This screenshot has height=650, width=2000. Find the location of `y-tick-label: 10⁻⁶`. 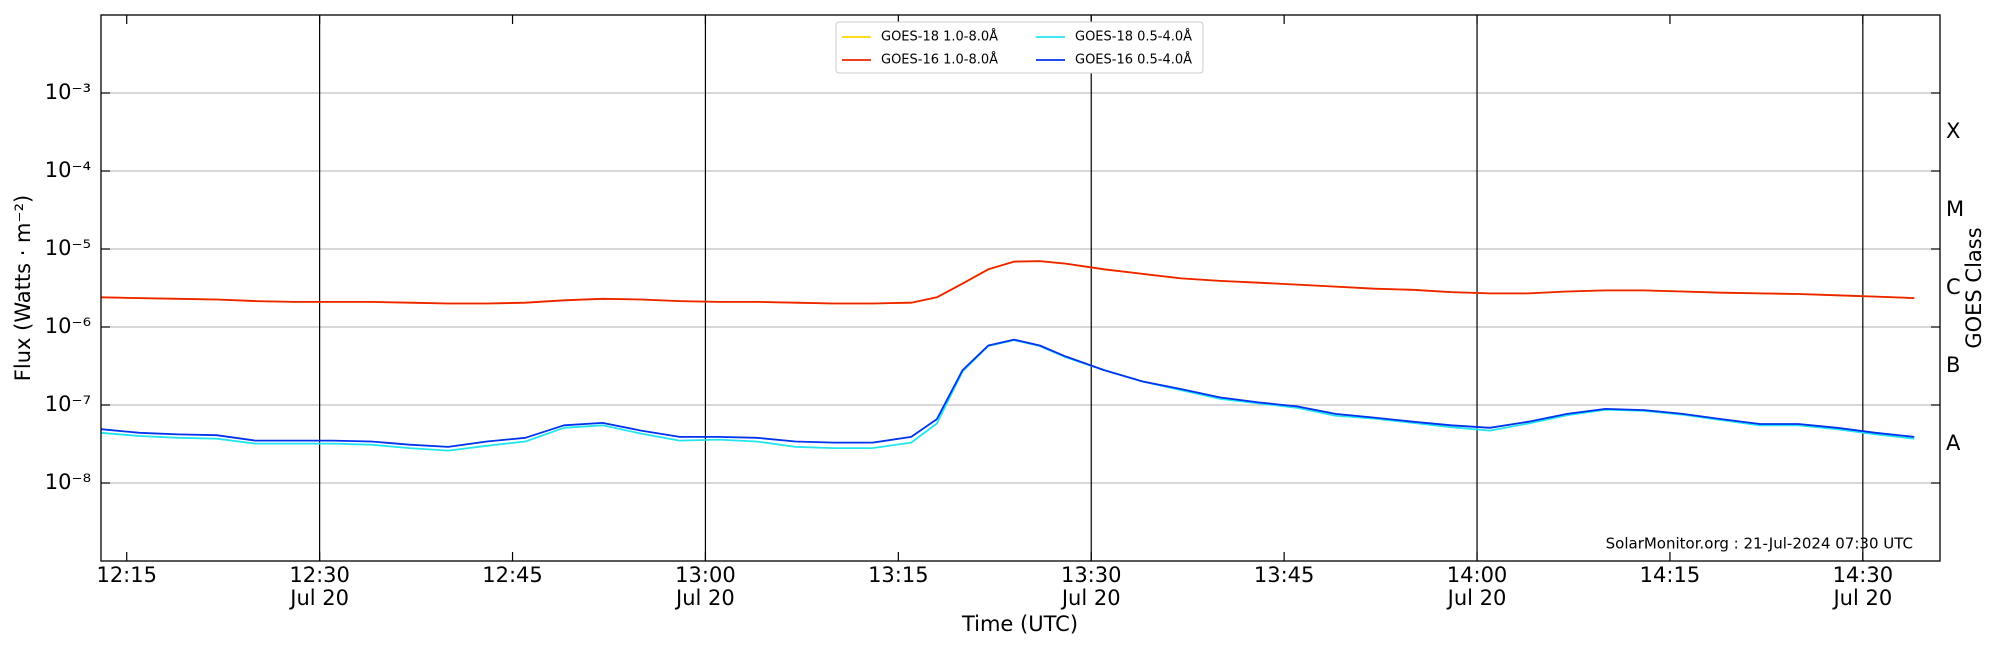

y-tick-label: 10⁻⁶ is located at coordinates (68, 326).